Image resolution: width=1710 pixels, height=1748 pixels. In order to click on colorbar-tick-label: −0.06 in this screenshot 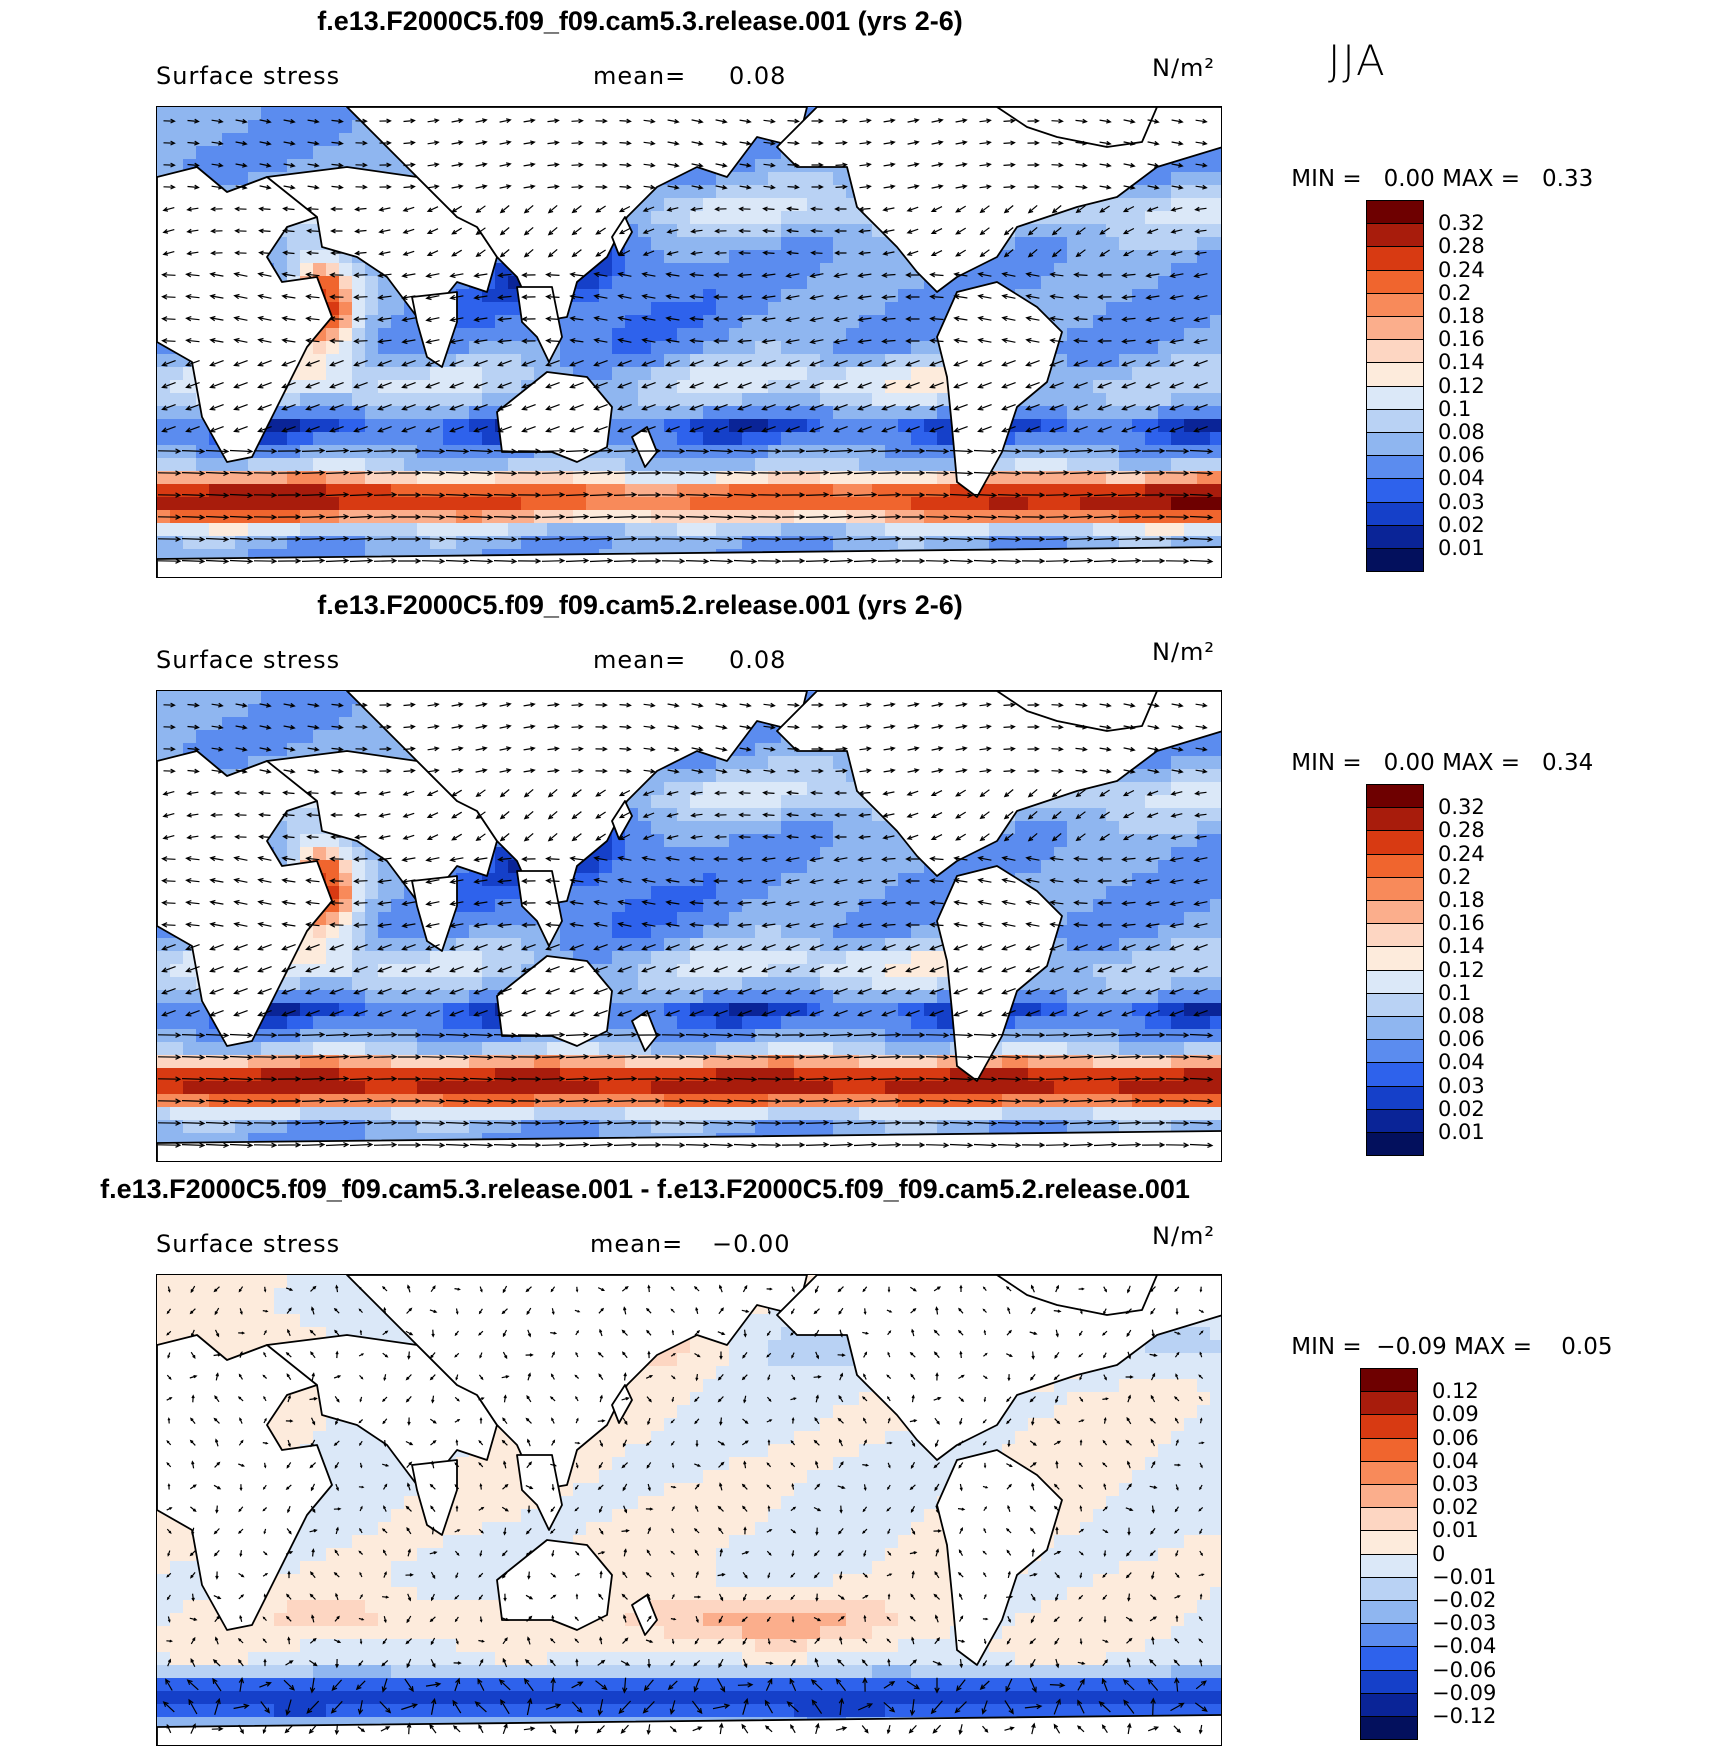, I will do `click(1464, 1669)`.